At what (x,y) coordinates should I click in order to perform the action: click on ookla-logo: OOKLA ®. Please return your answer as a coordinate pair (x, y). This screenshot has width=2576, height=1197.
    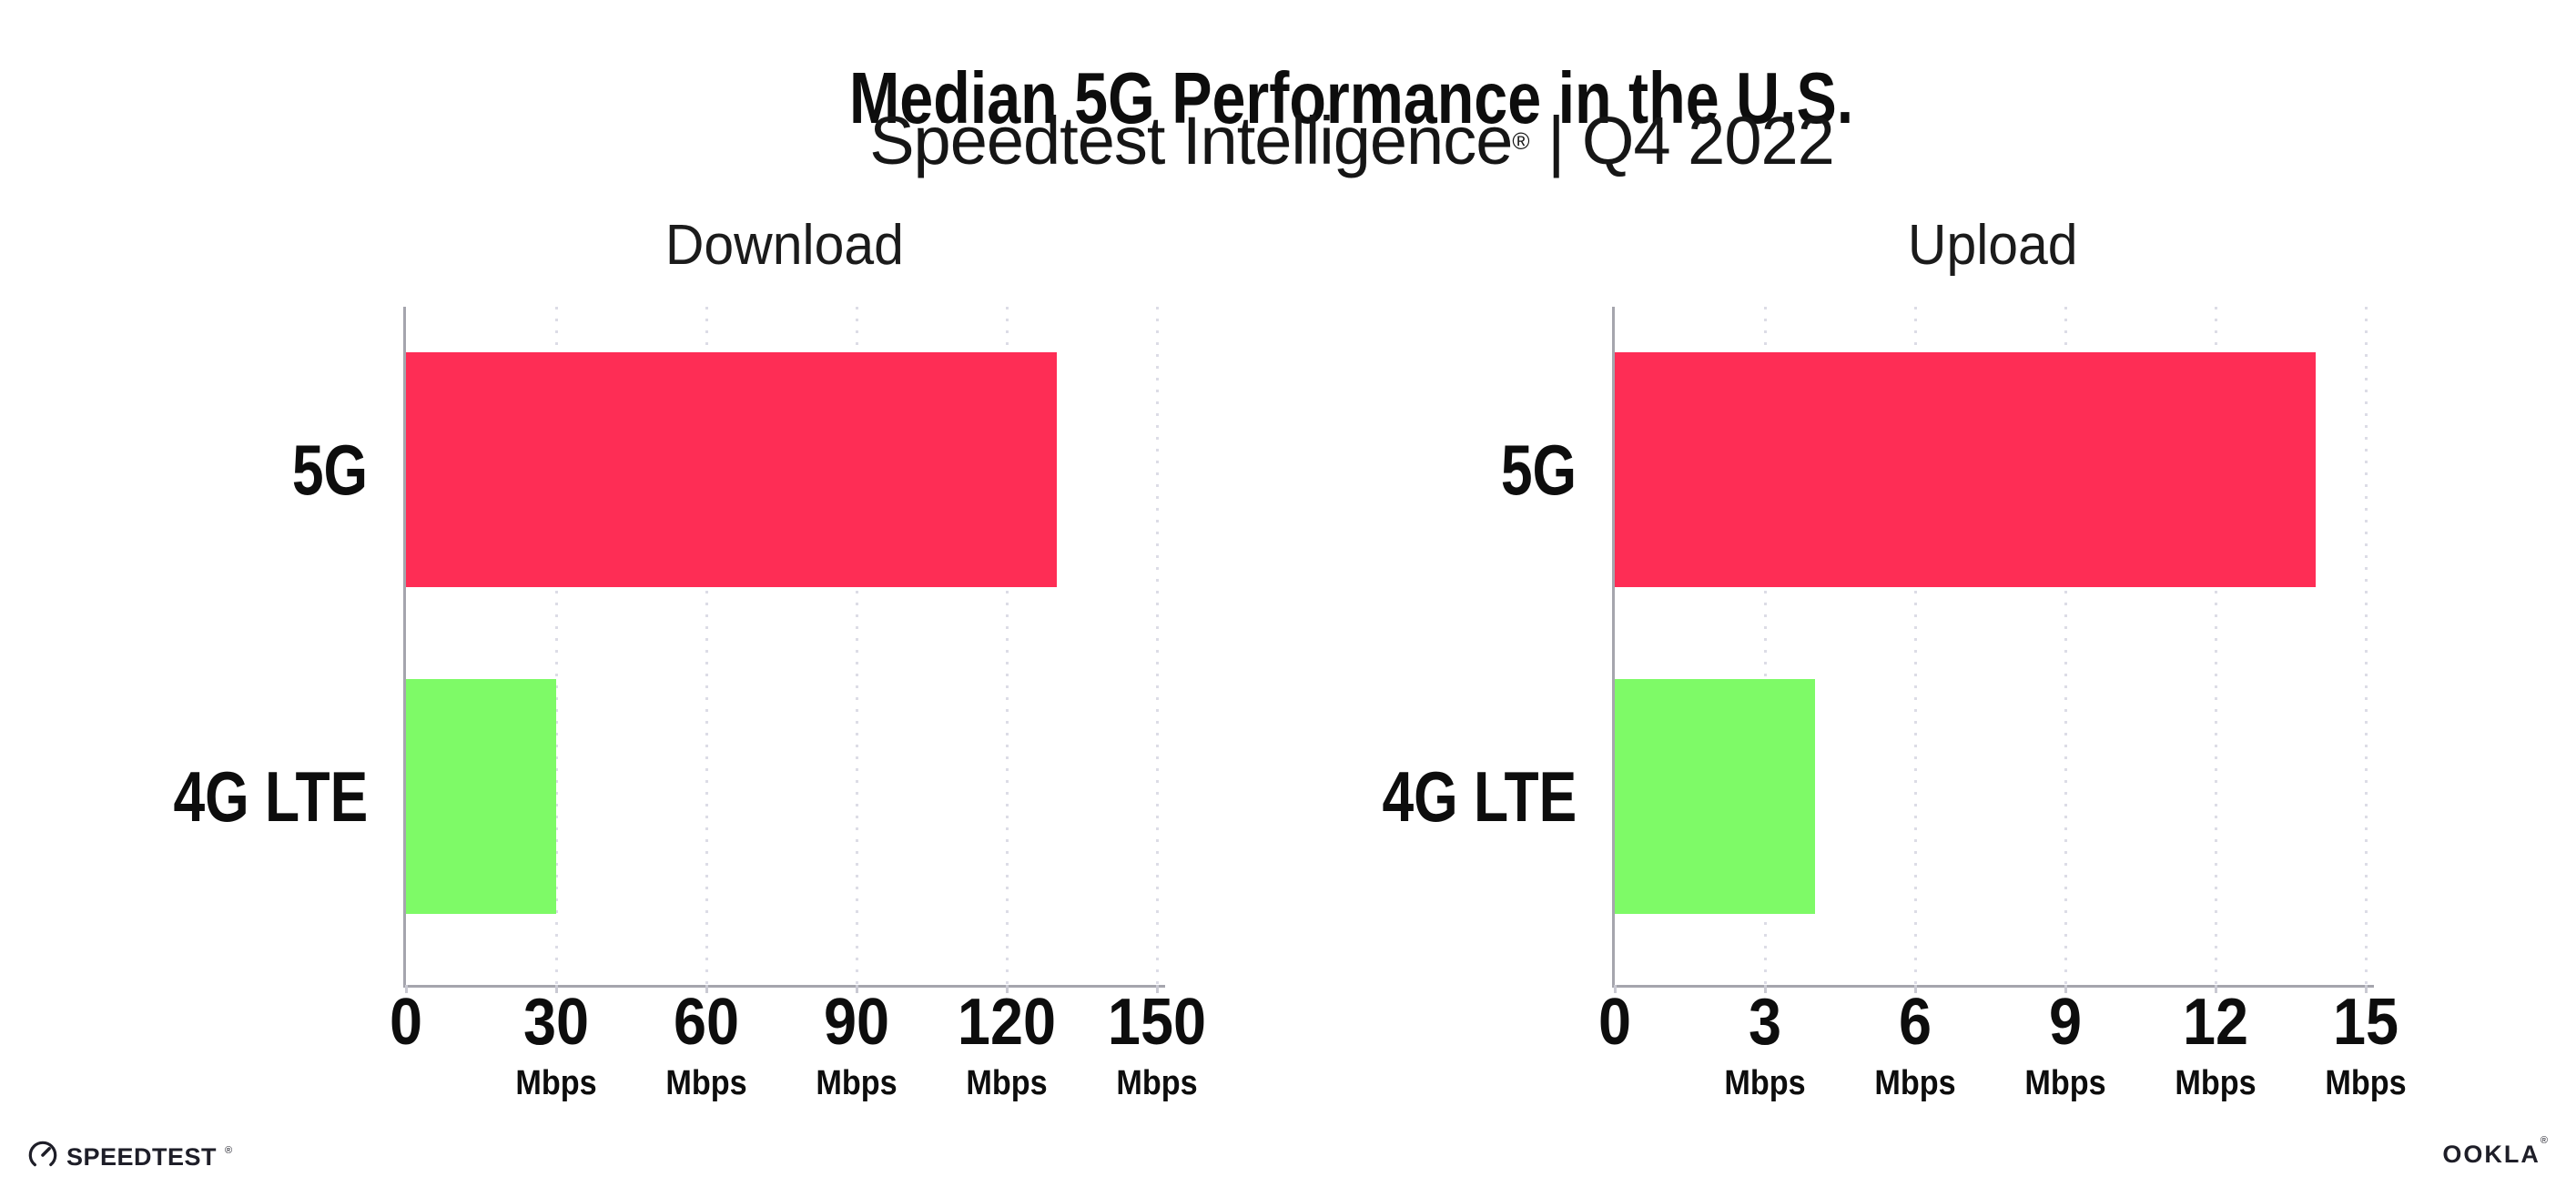
    Looking at the image, I should click on (2495, 1151).